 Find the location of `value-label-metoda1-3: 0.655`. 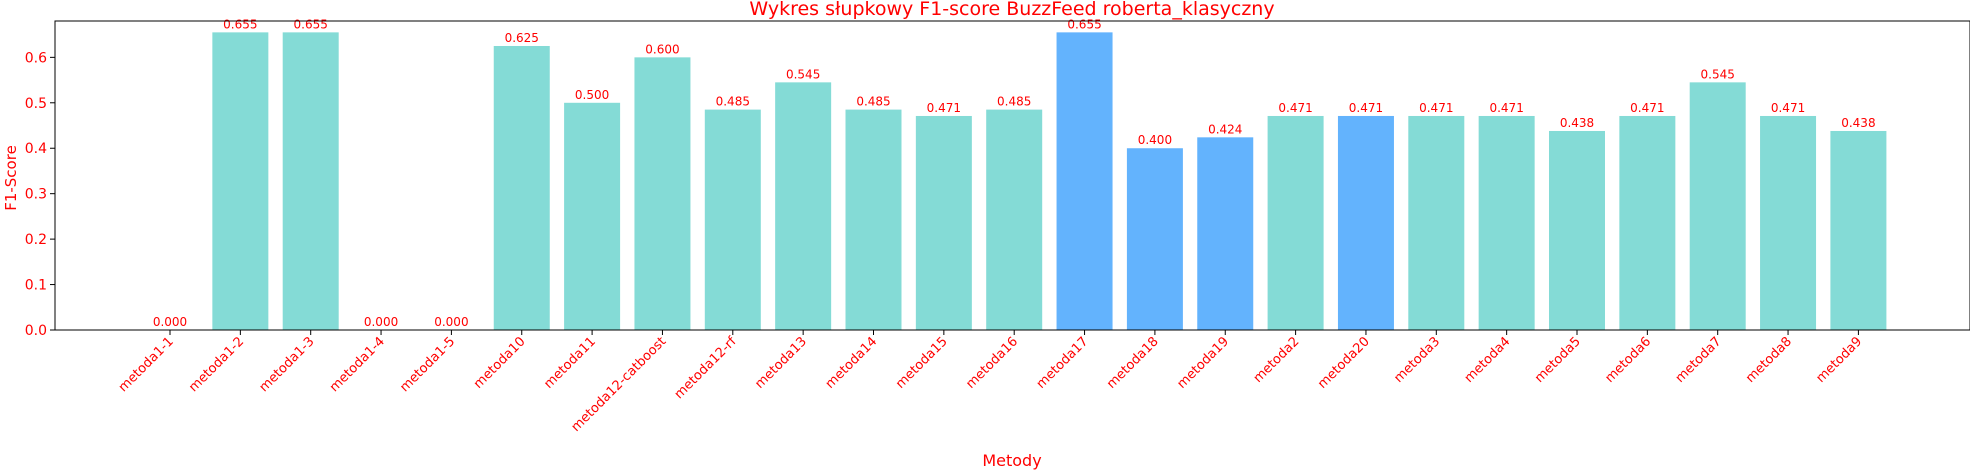

value-label-metoda1-3: 0.655 is located at coordinates (311, 24).